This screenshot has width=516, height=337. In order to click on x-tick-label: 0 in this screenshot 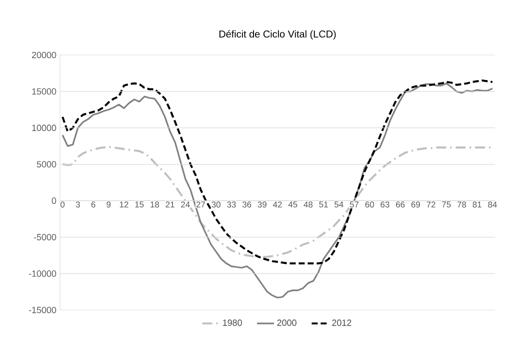, I will do `click(62, 205)`.